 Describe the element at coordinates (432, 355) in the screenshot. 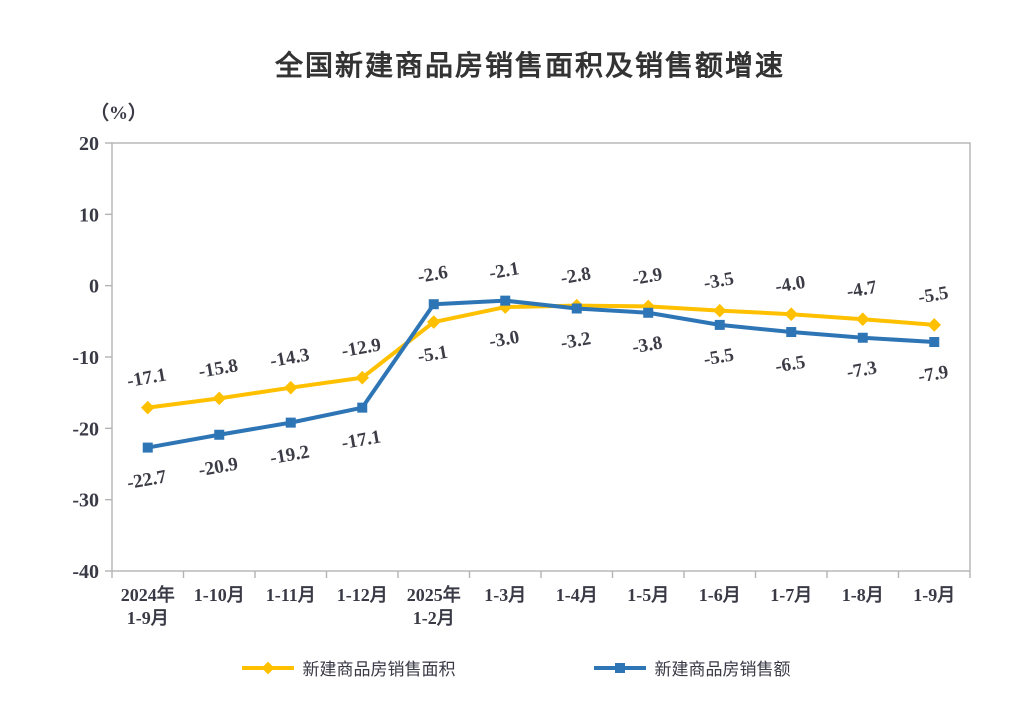

I see `area-series-data-label: -5.1` at that location.